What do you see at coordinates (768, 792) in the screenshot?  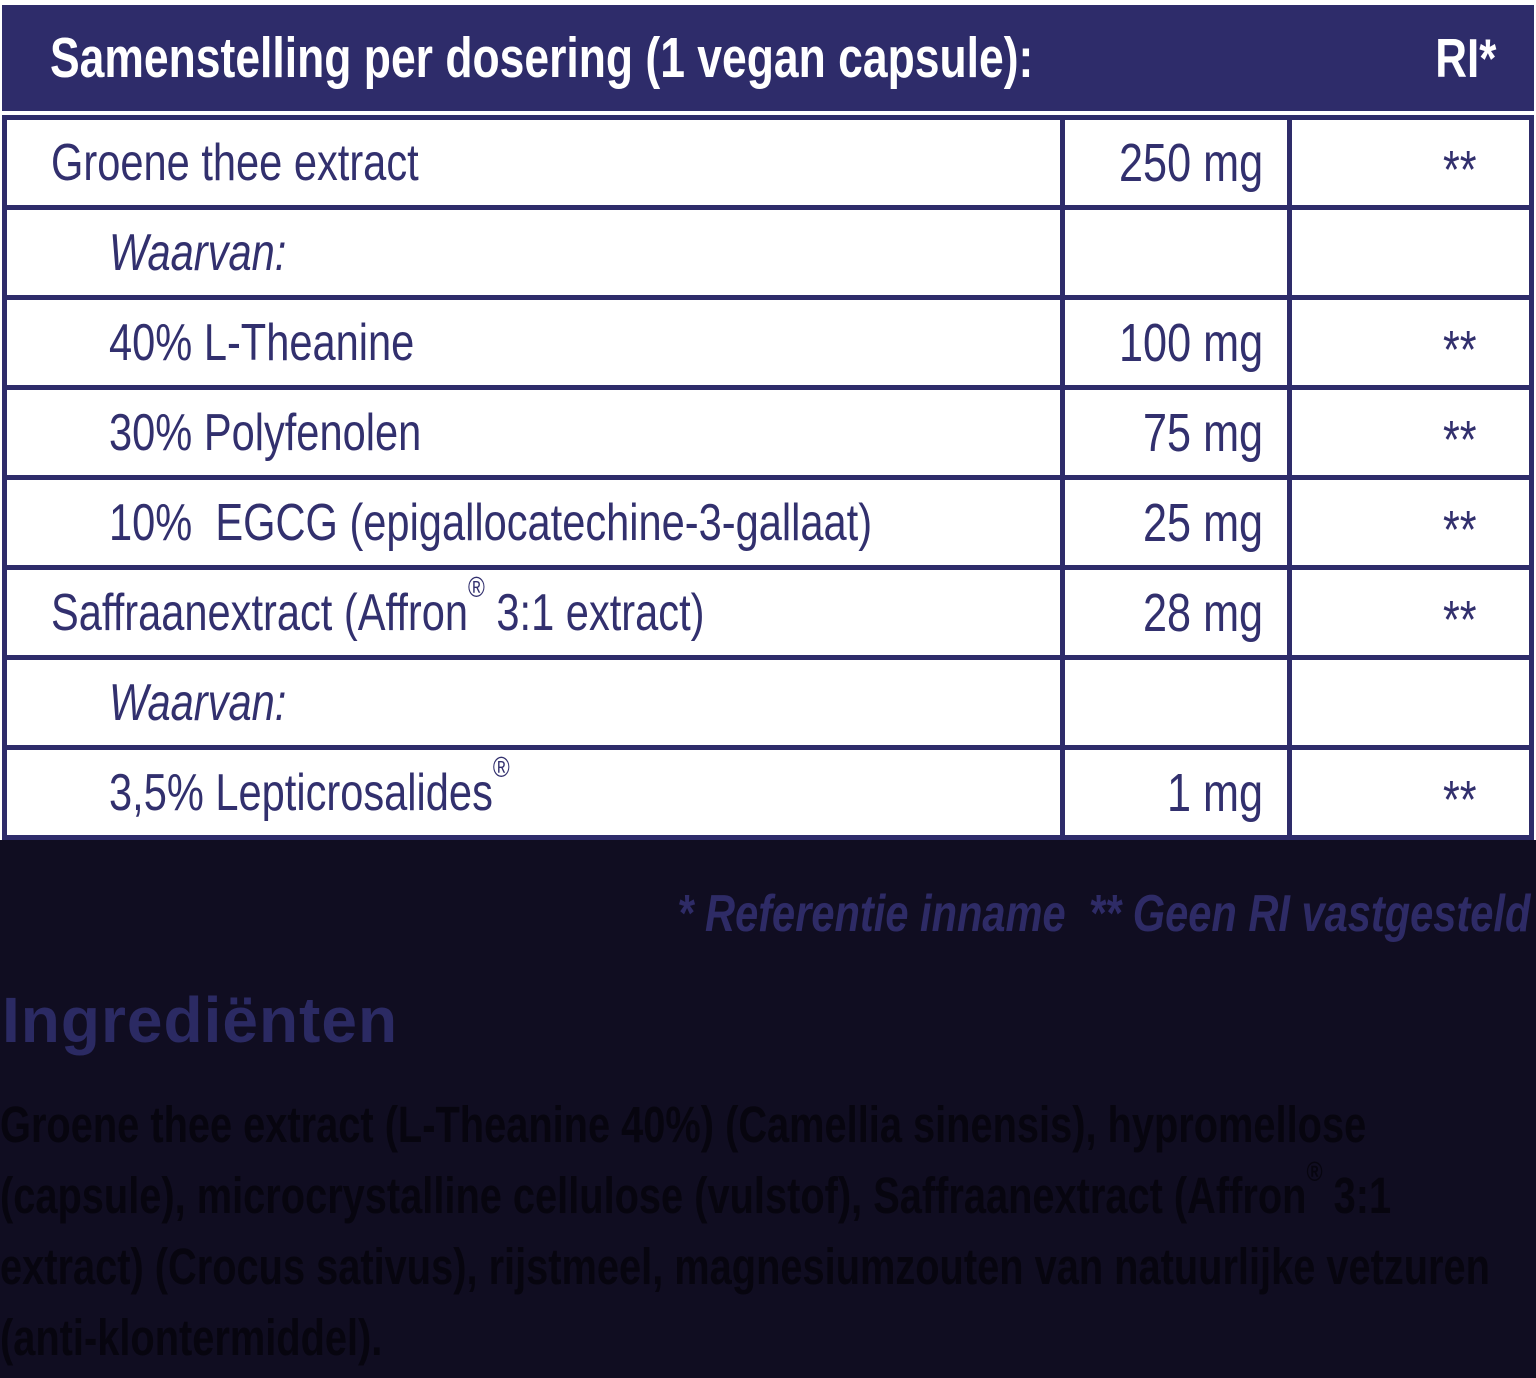 I see `table-row: 3,5% Lepticrosalides® 1 mg **` at bounding box center [768, 792].